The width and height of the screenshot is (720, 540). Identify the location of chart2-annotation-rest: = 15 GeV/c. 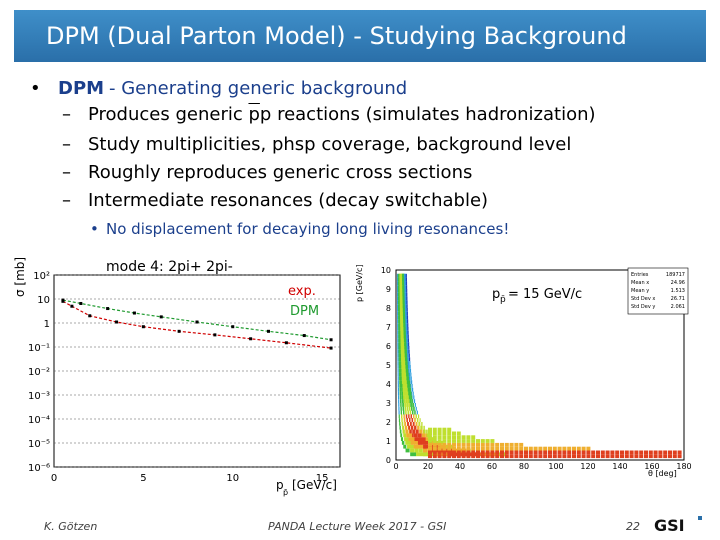
(545, 294).